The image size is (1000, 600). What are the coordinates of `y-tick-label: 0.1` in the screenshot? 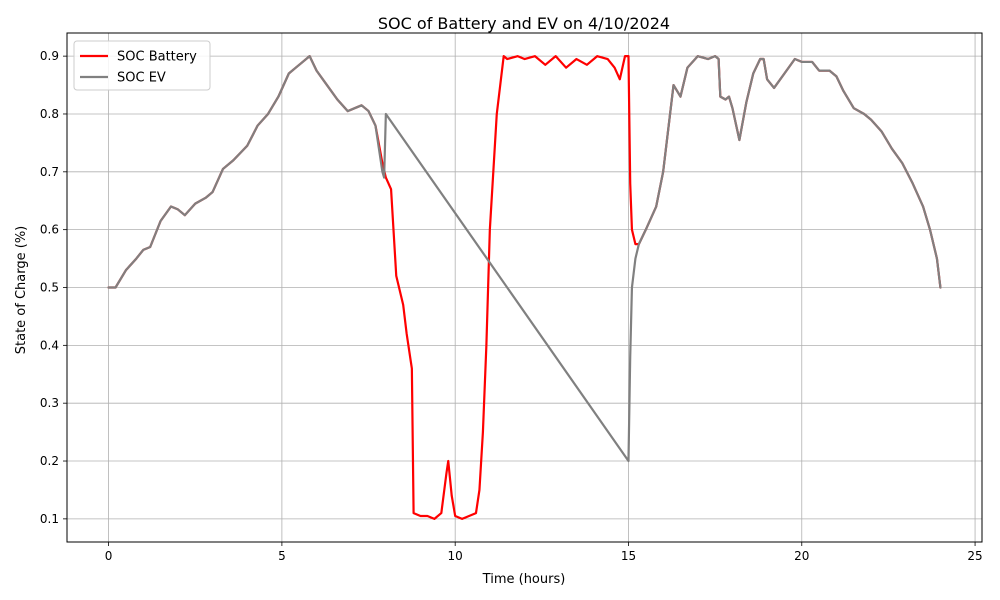 It's located at (49, 519).